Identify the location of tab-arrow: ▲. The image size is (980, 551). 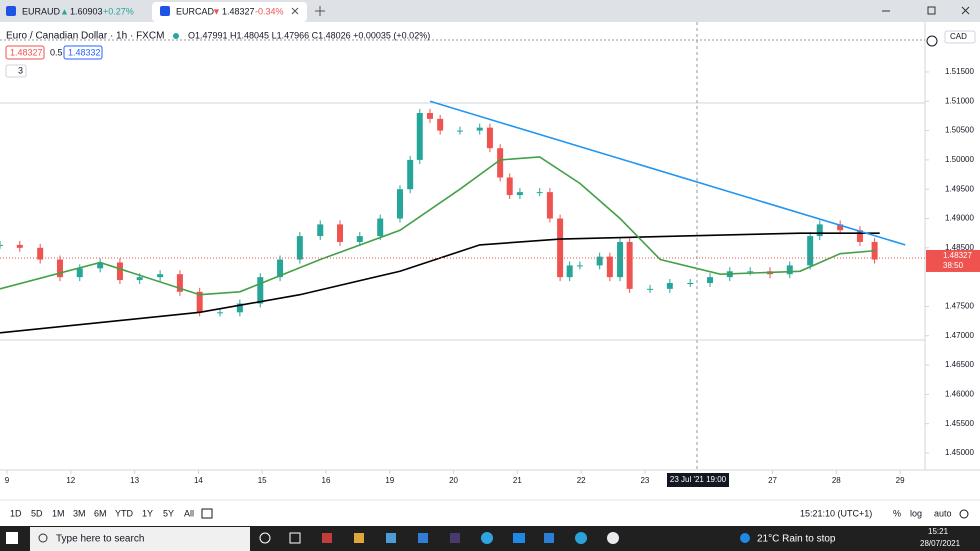
(64, 11).